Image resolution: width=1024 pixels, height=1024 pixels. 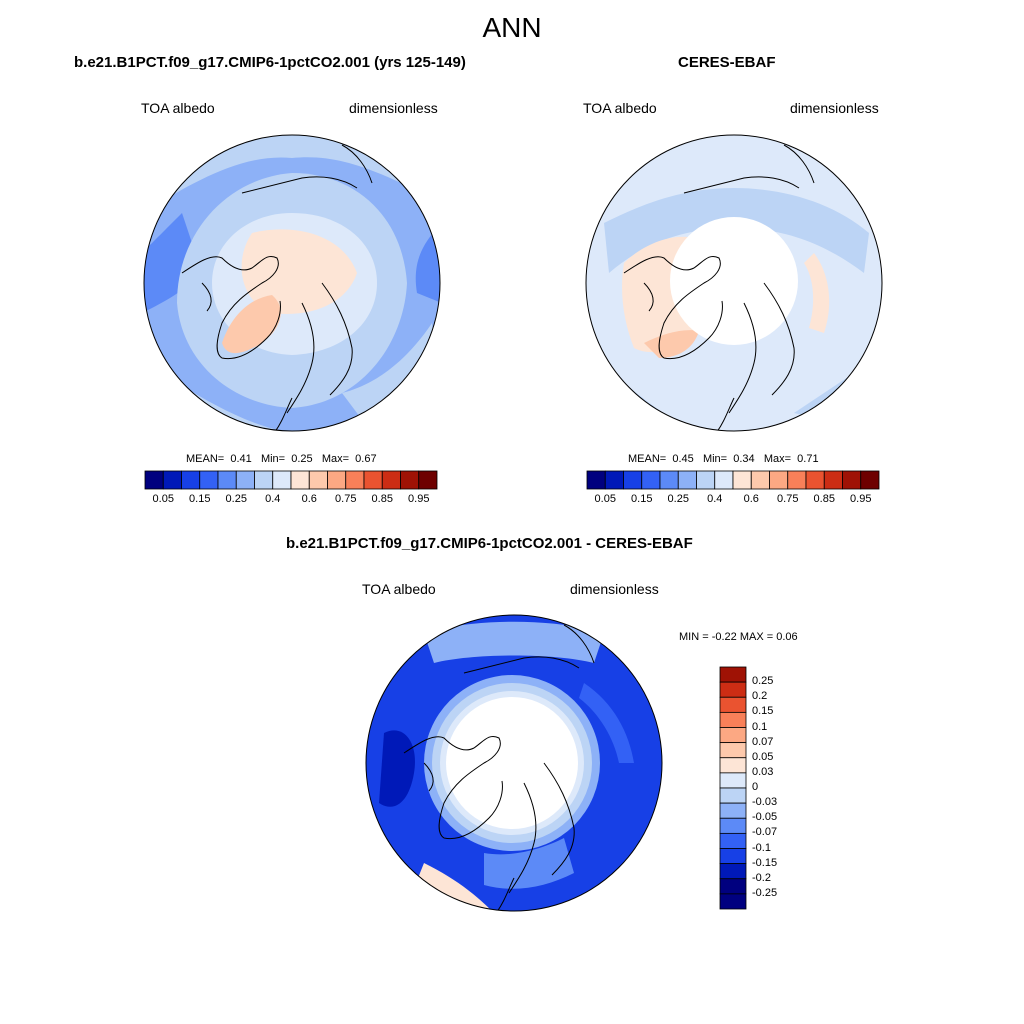 What do you see at coordinates (715, 459) in the screenshot?
I see `obs-min-label: Min=` at bounding box center [715, 459].